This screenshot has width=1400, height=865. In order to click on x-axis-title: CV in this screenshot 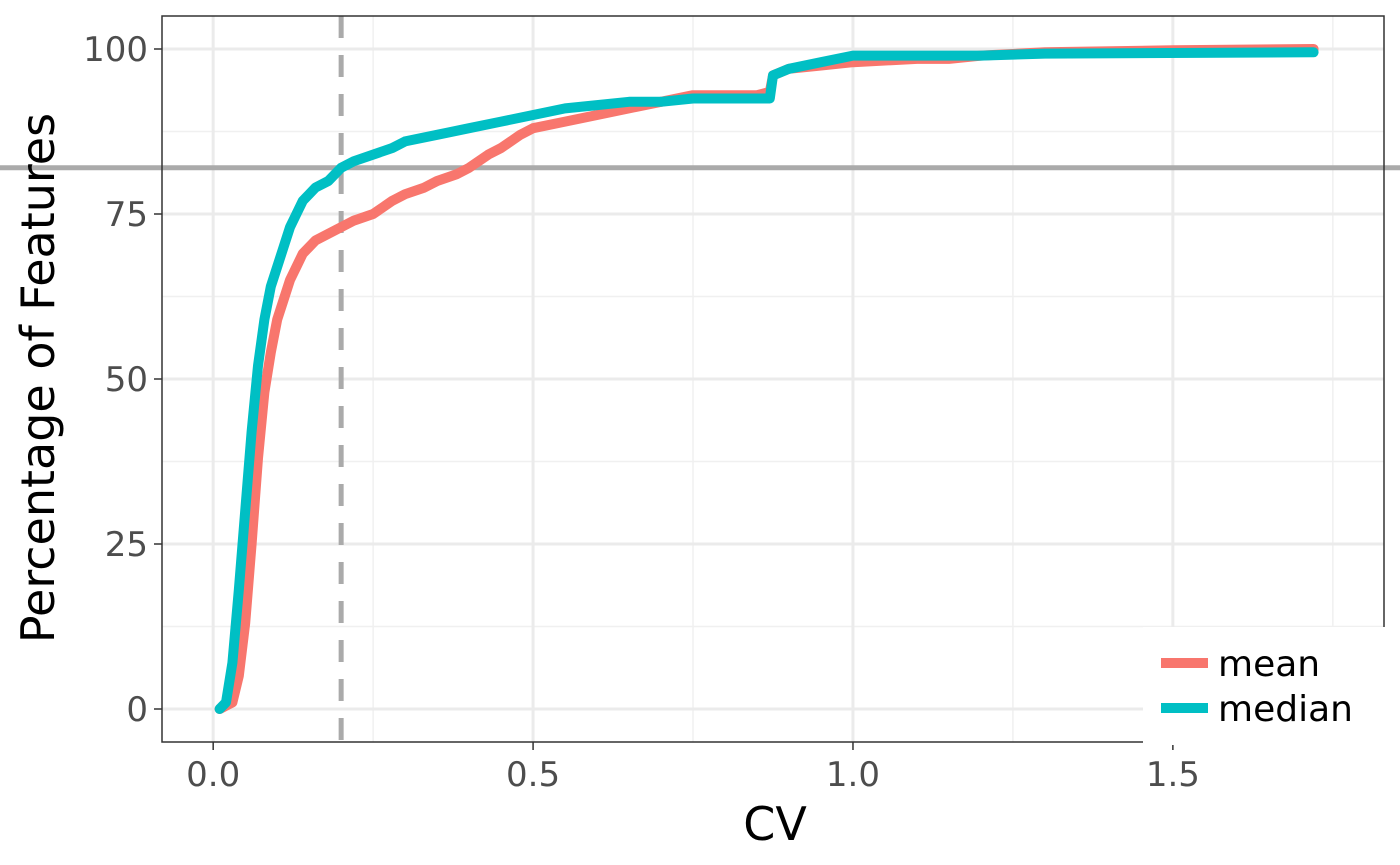, I will do `click(775, 824)`.